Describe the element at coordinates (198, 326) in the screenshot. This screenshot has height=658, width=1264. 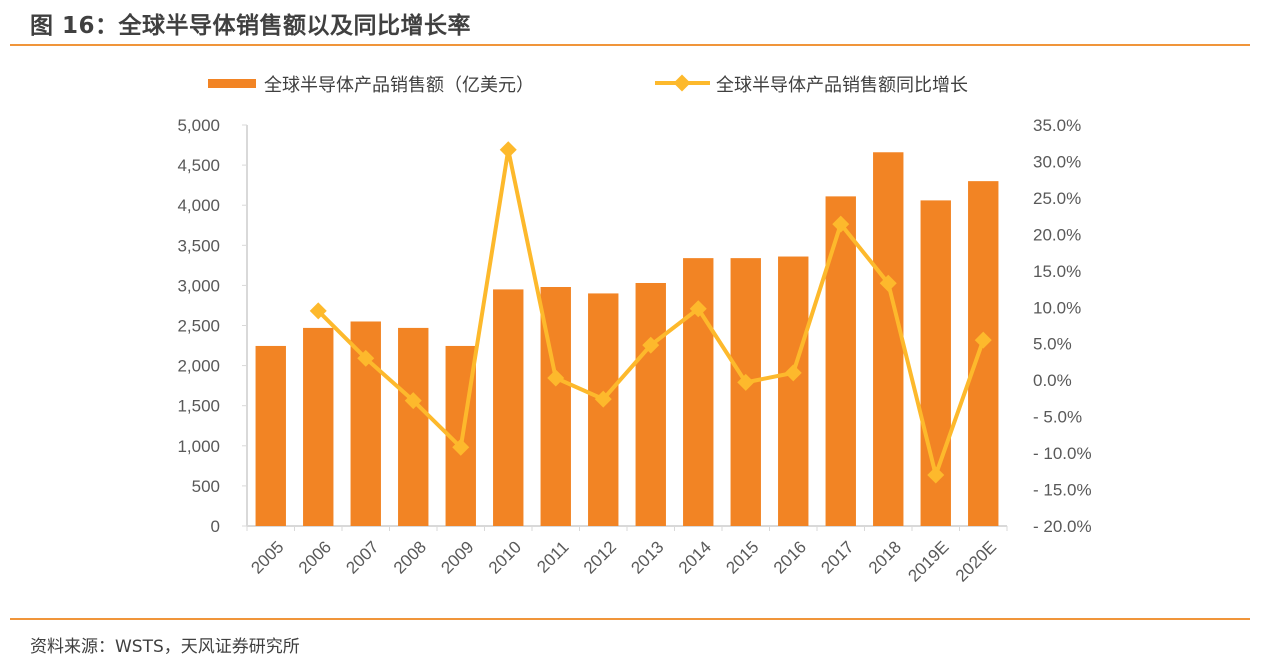
I see `y-left-tick-label: 2,500` at that location.